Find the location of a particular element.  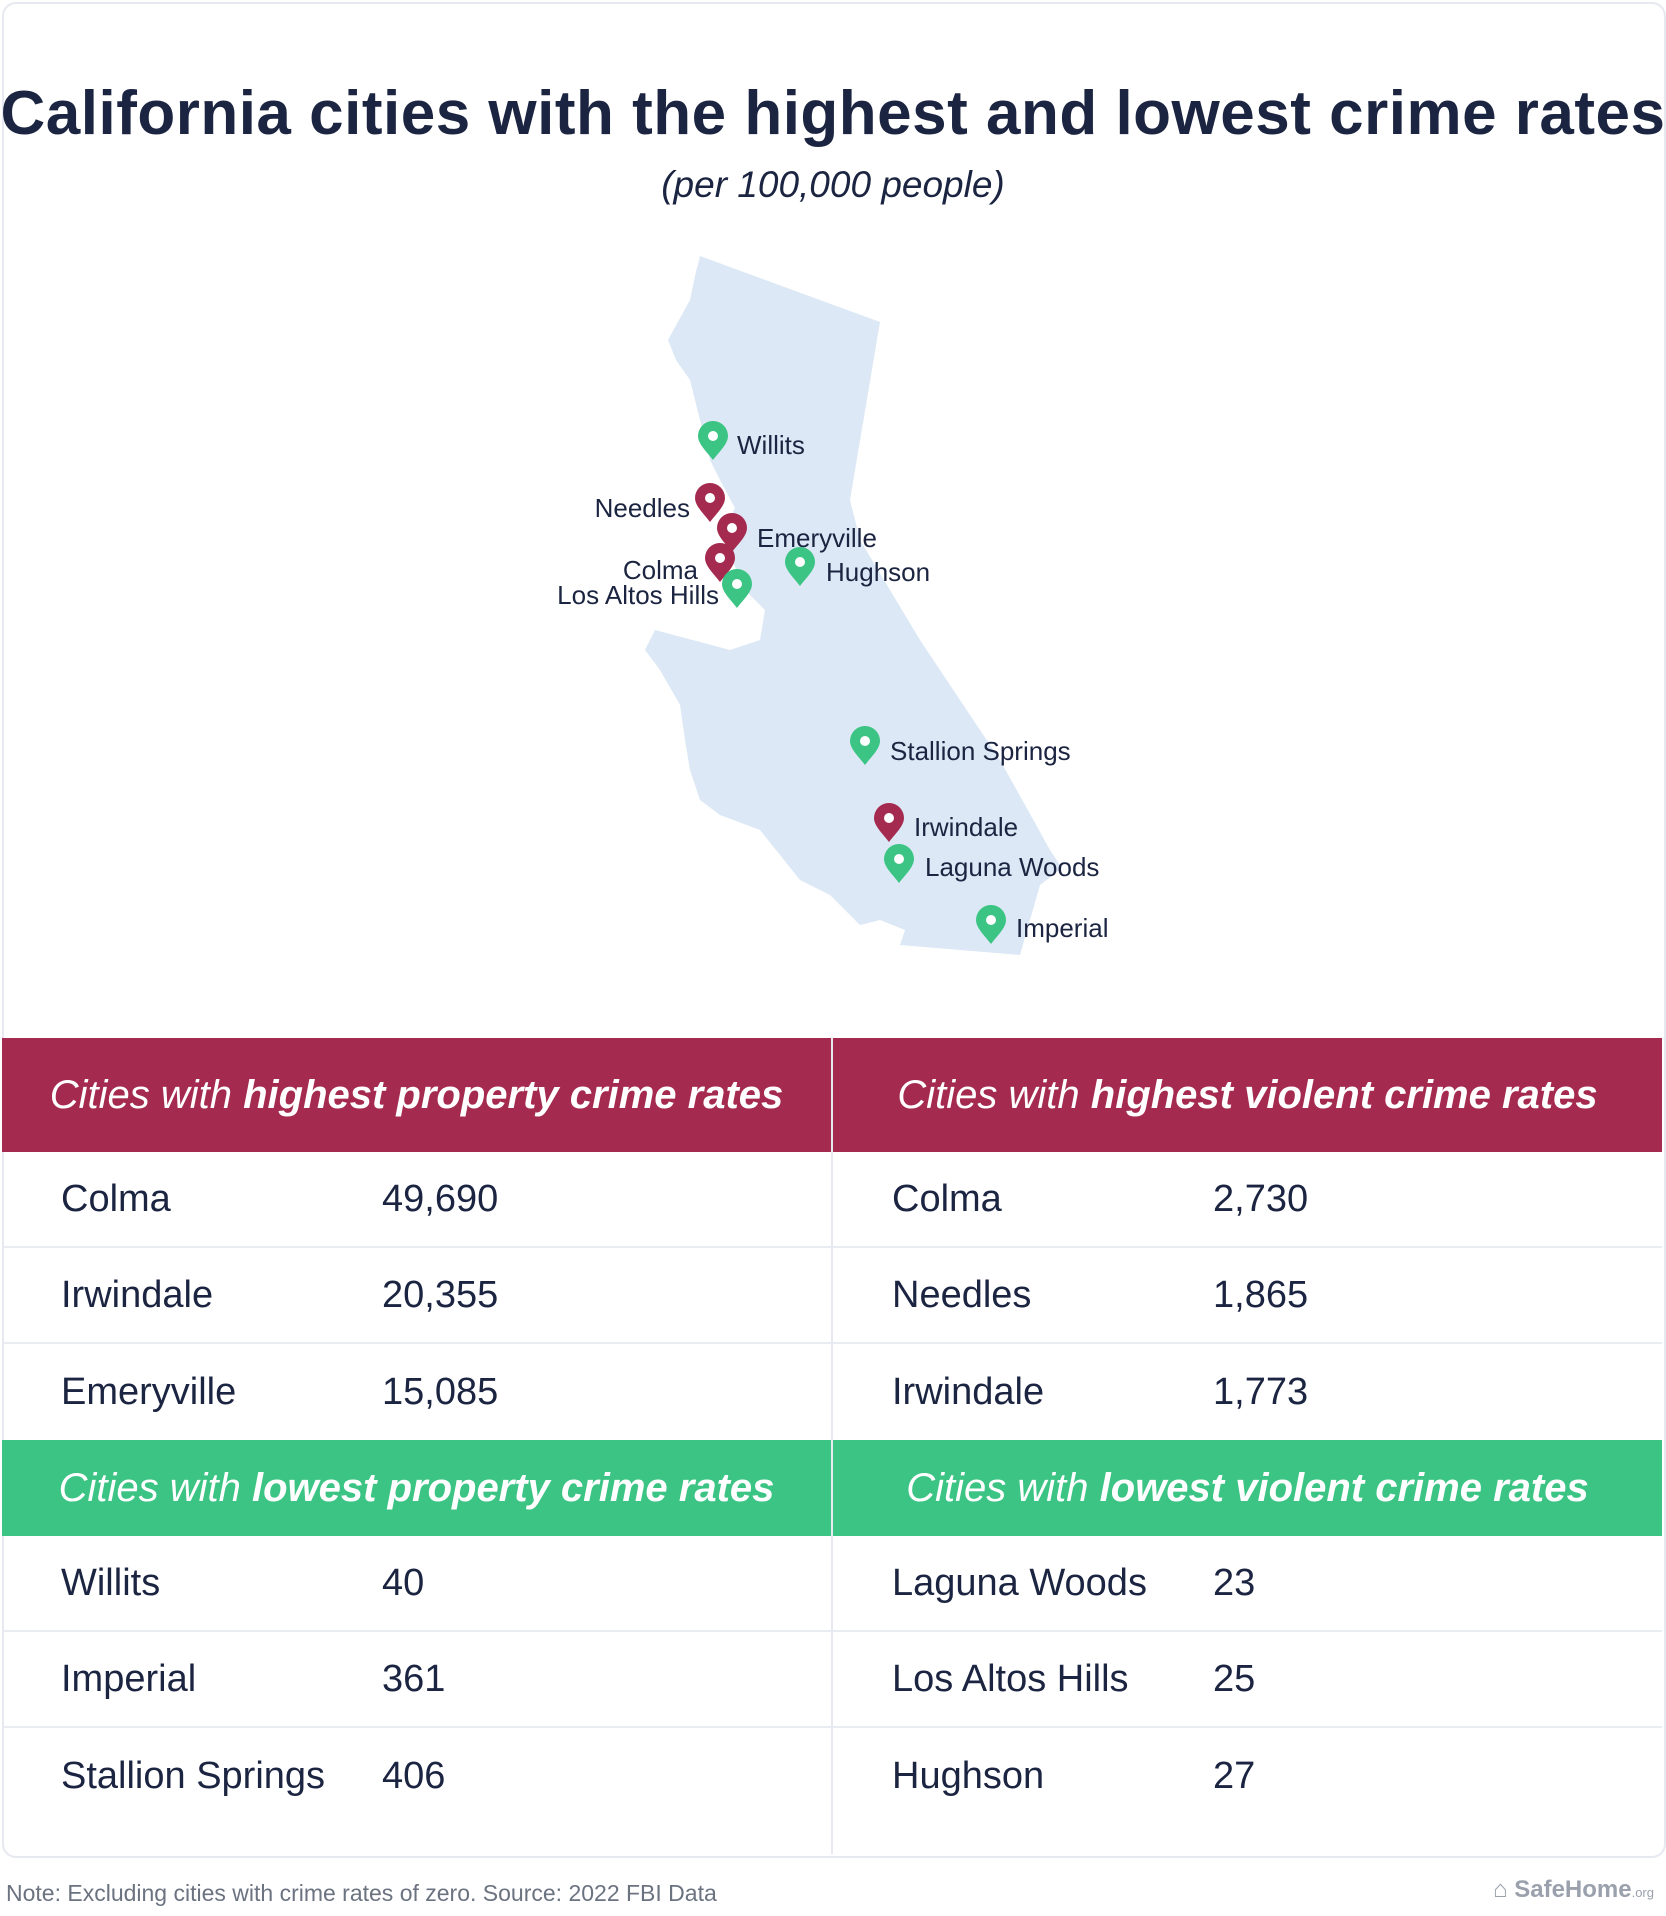

map-pin-label: Los Altos Hills is located at coordinates (638, 595).